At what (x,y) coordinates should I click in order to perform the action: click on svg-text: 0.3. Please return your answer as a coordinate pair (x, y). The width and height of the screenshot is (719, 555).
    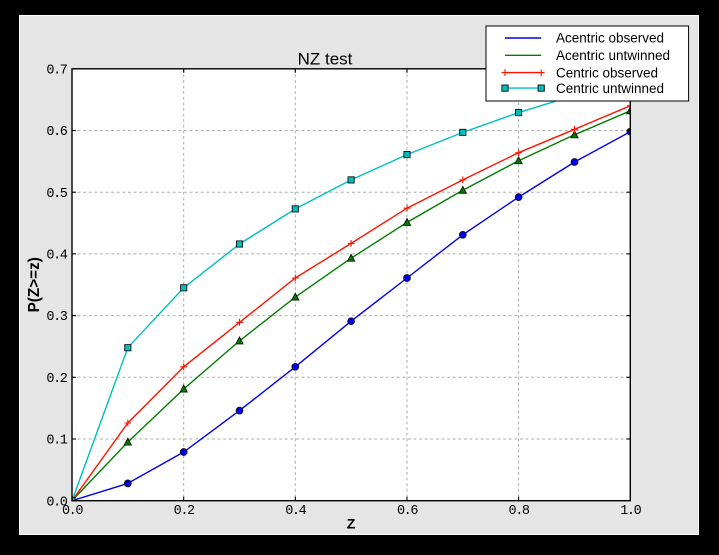
    Looking at the image, I should click on (56, 317).